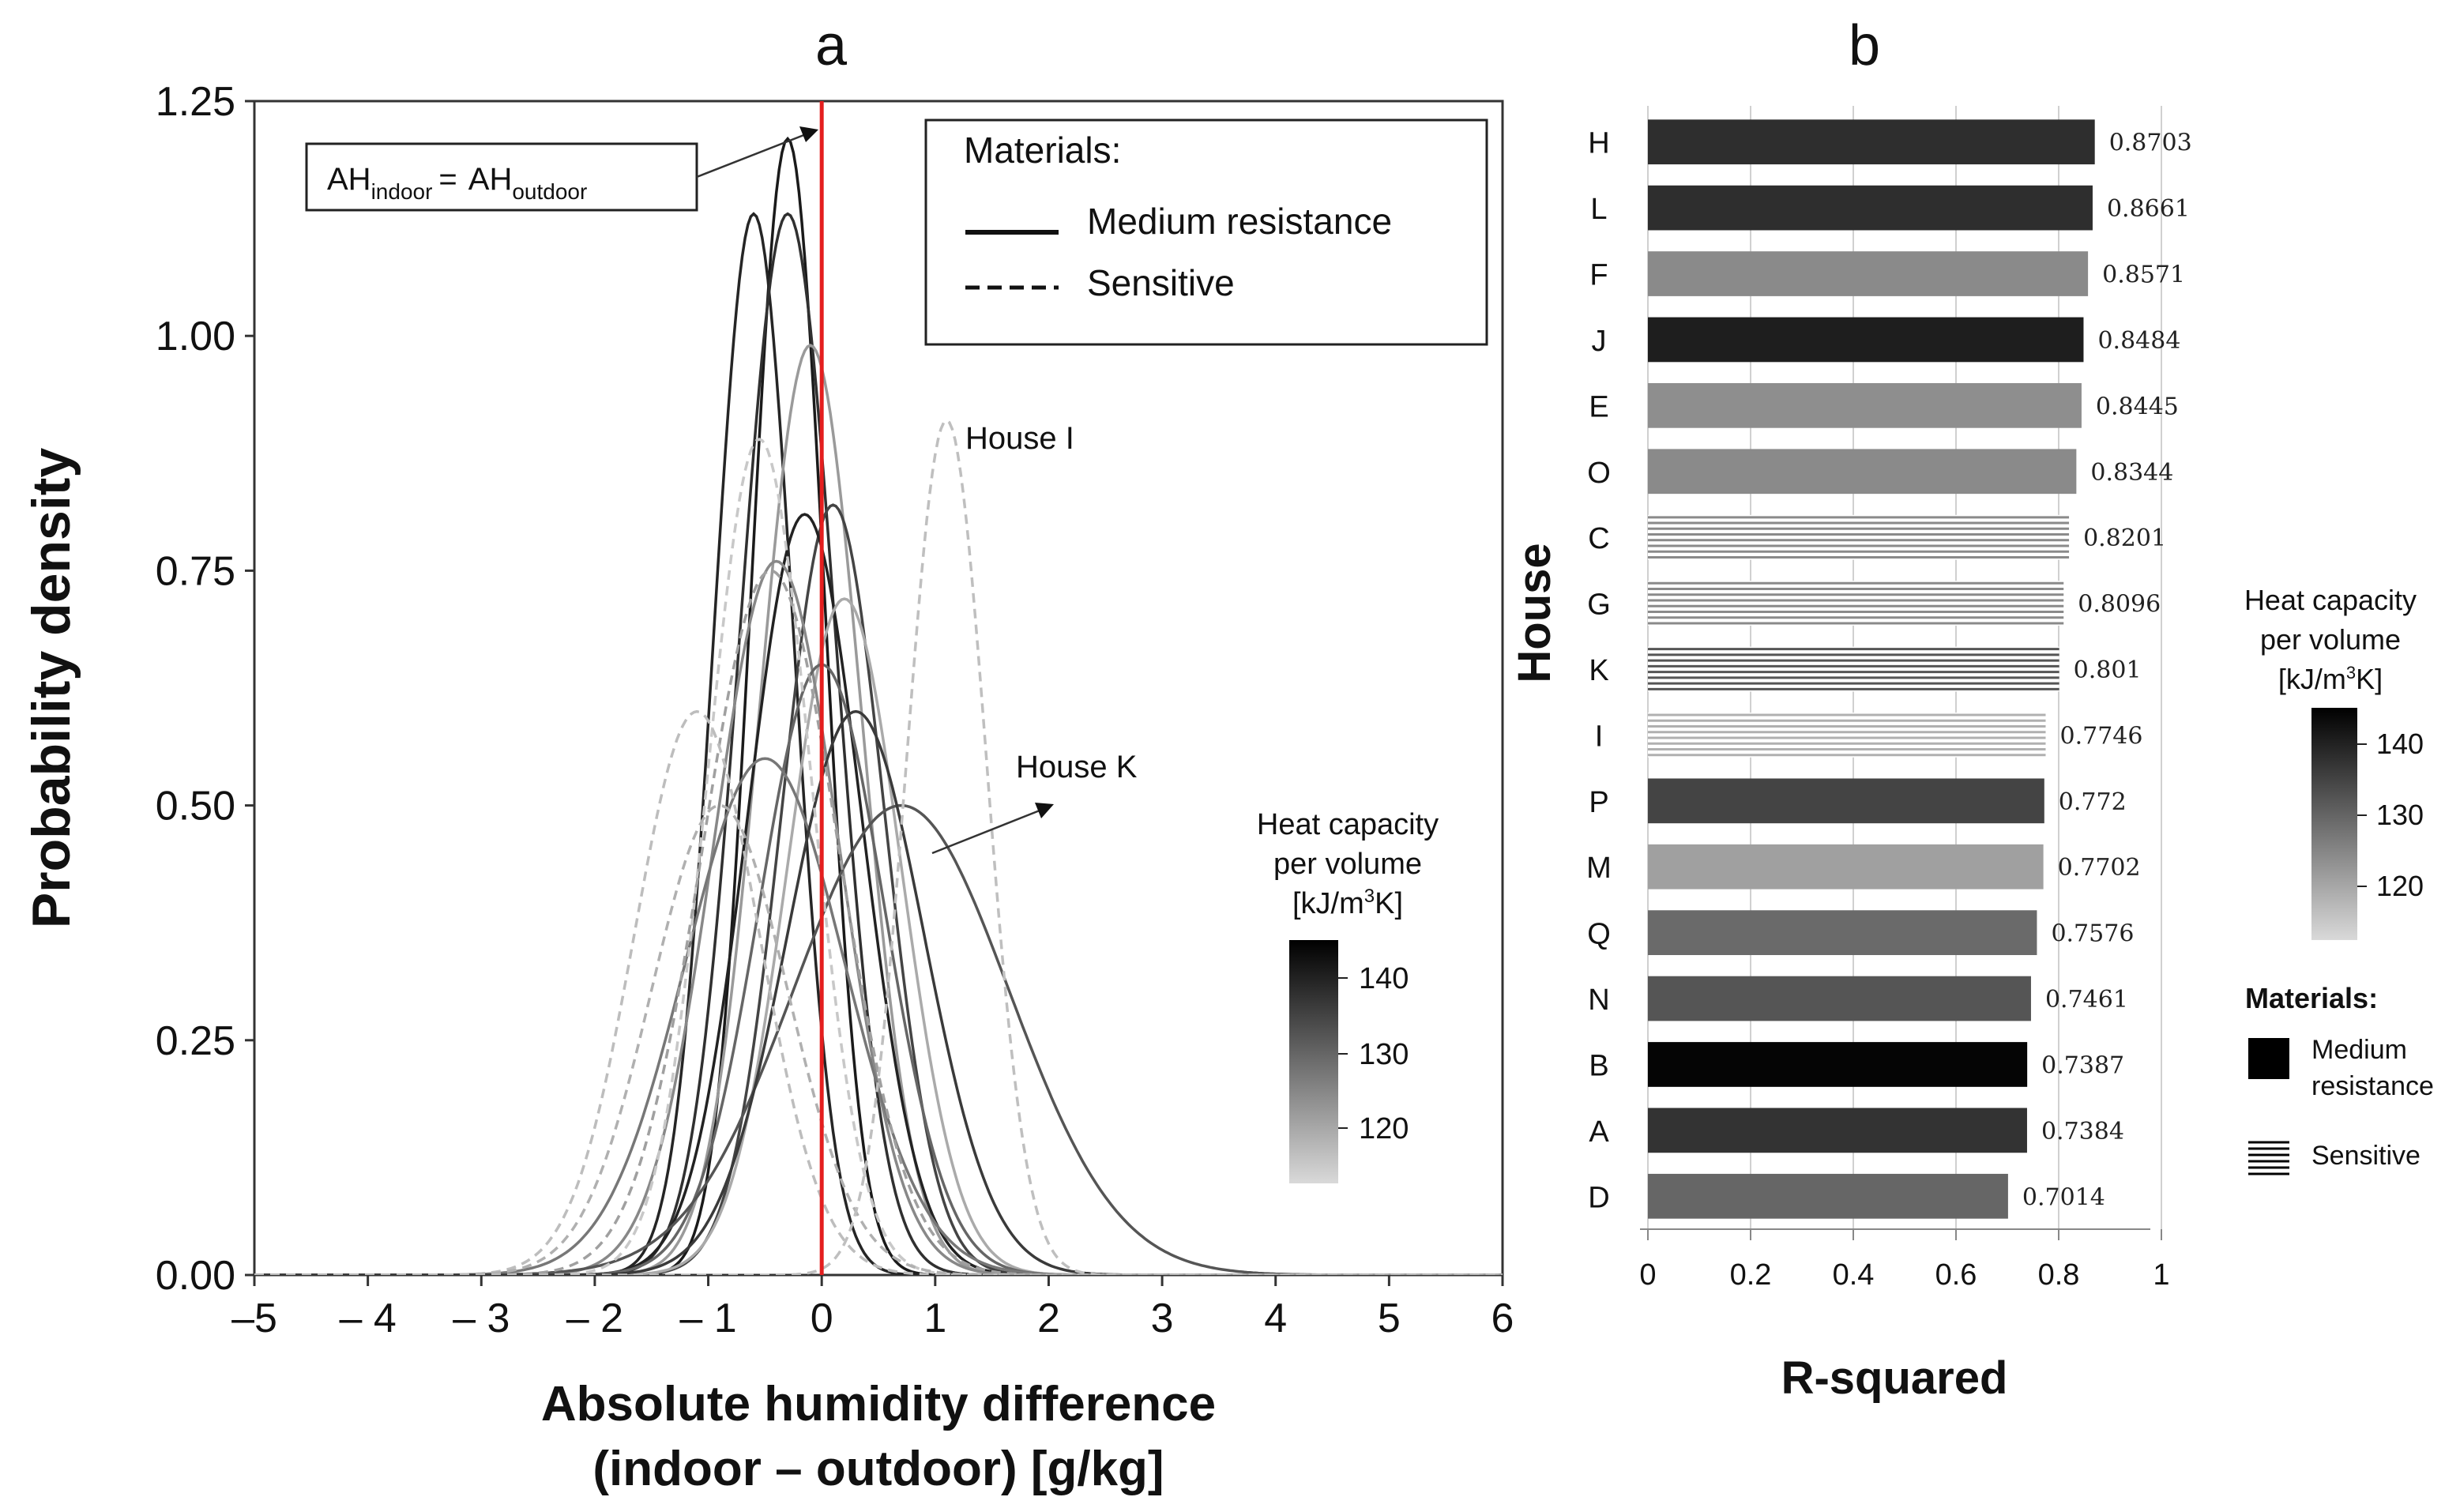 The image size is (2460, 1512). I want to click on panel-b-x-tick-label: 0.2, so click(1751, 1275).